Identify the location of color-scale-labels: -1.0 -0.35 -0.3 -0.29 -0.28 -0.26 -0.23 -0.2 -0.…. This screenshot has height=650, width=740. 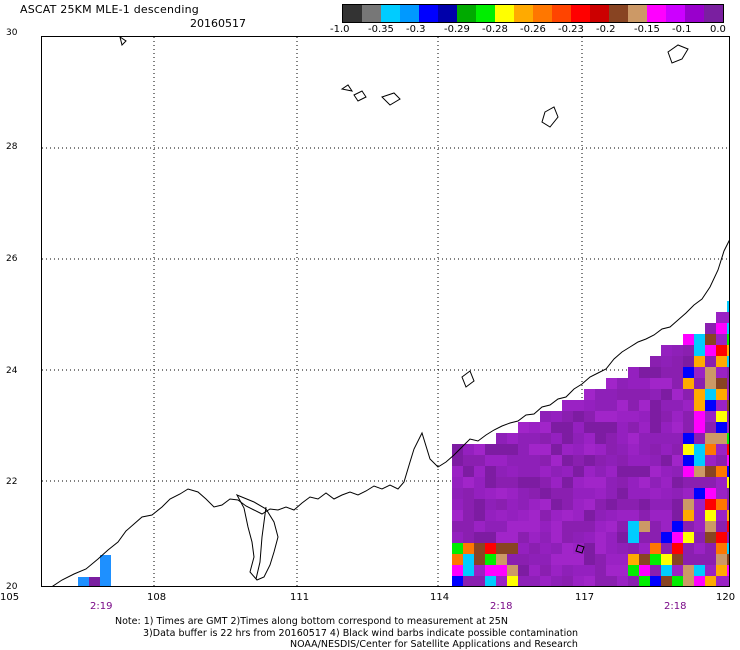
(530, 30).